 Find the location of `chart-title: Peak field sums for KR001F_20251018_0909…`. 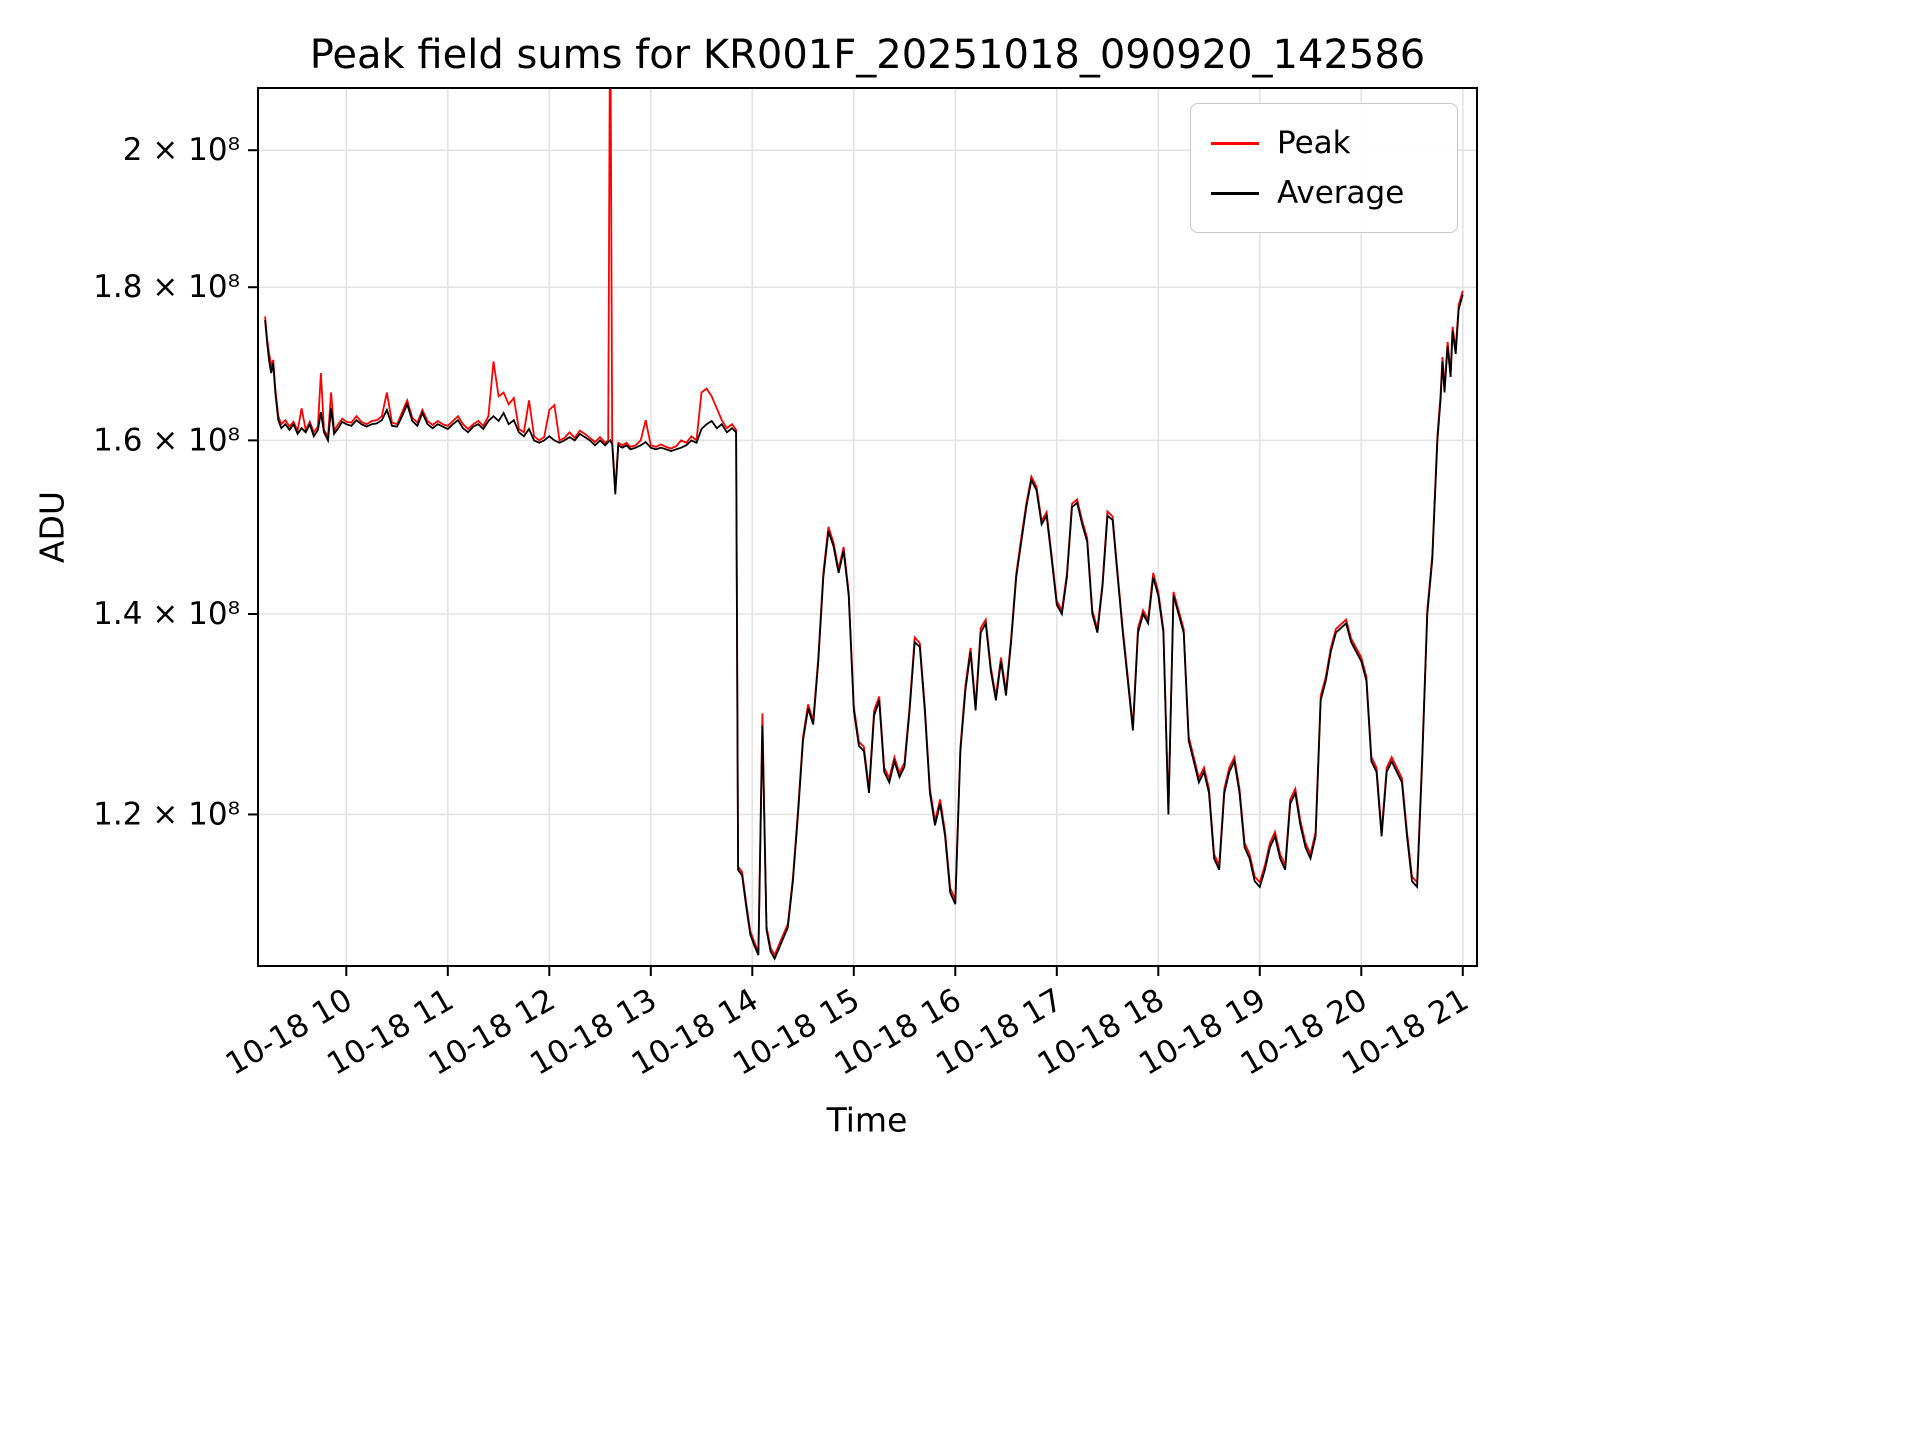

chart-title: Peak field sums for KR001F_20251018_0909… is located at coordinates (867, 55).